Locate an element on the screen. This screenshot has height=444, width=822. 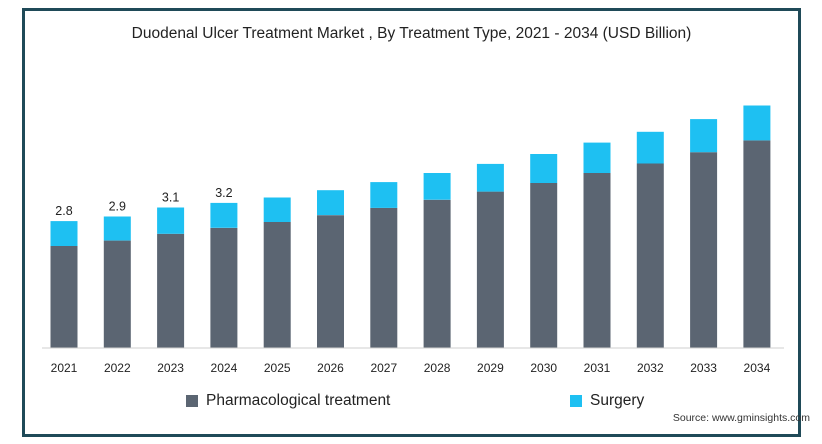
data-label-2023: 3.1 is located at coordinates (170, 198).